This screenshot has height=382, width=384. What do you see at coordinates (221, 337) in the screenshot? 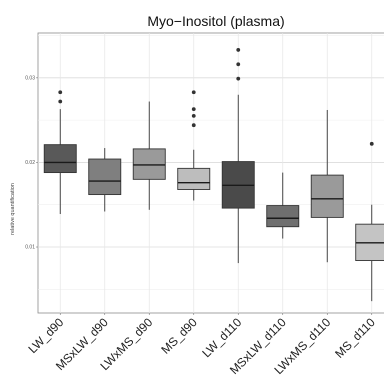
I see `x-tick-label: LW_d110` at bounding box center [221, 337].